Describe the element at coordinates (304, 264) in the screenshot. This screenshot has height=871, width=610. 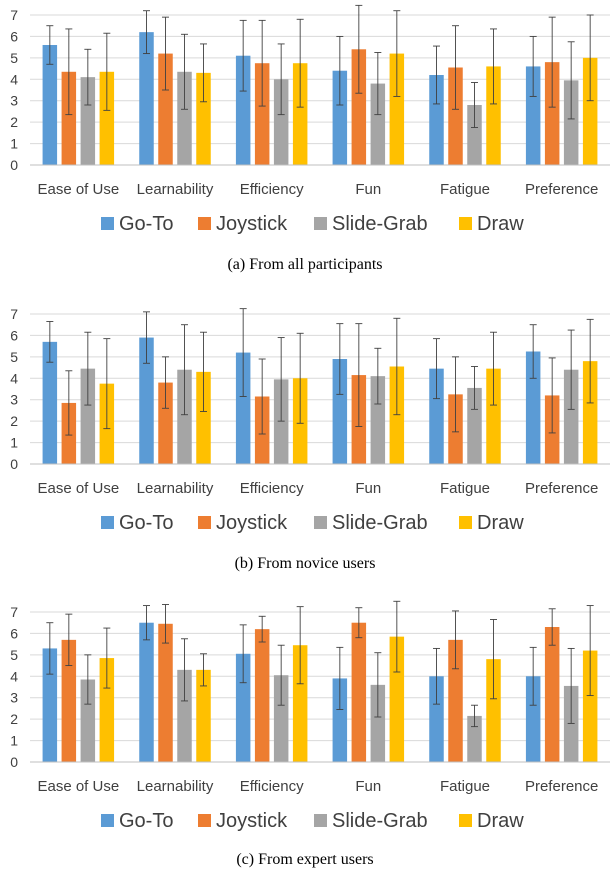
I see `figure-caption: (a) From all participants` at that location.